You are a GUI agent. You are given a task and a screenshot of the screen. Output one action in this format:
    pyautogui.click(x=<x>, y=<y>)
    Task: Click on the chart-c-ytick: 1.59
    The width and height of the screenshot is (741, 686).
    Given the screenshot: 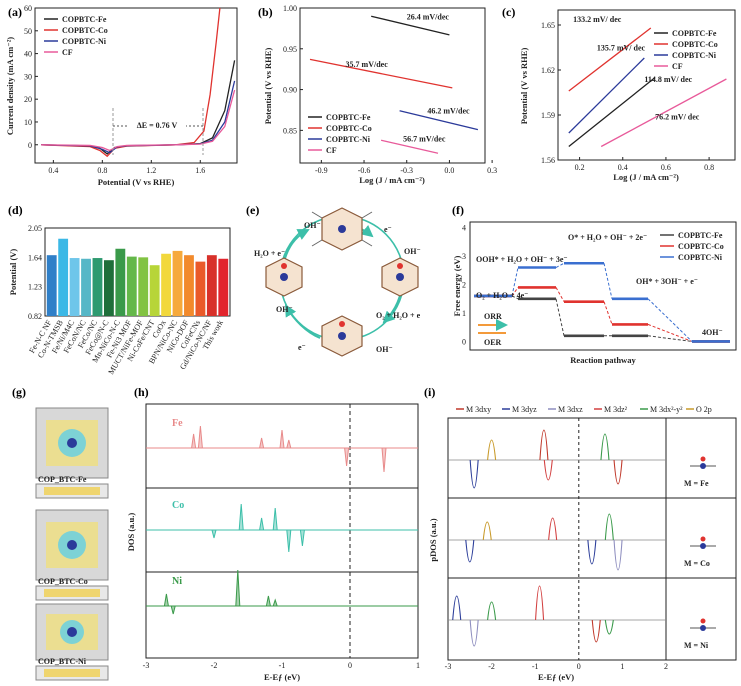 What is the action you would take?
    pyautogui.click(x=548, y=115)
    